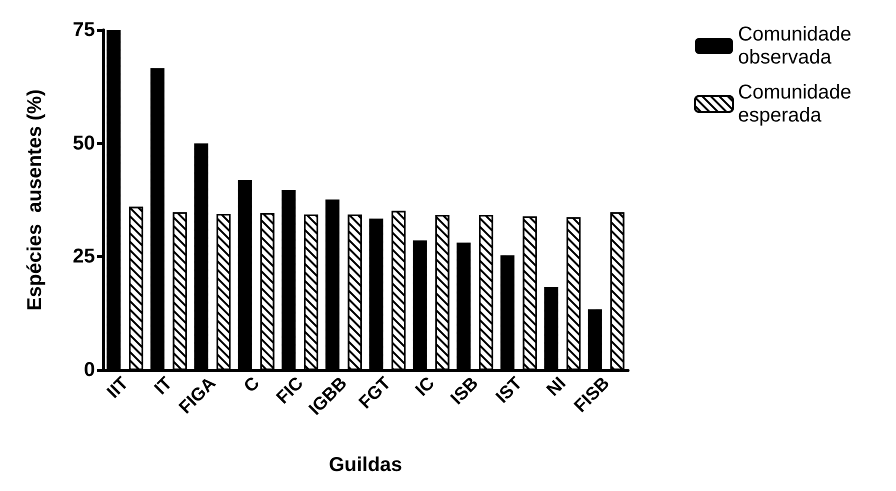 The height and width of the screenshot is (491, 896). What do you see at coordinates (797, 46) in the screenshot?
I see `legend-label: Comunidade observada` at bounding box center [797, 46].